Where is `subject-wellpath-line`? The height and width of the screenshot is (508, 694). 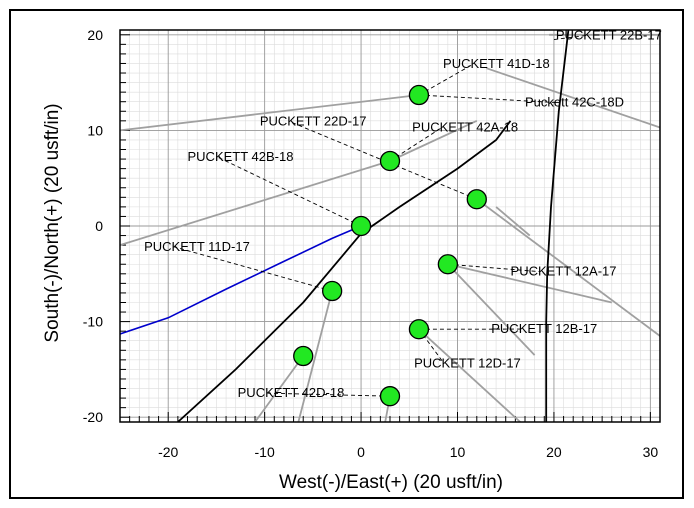
subject-wellpath-line is located at coordinates (240, 280).